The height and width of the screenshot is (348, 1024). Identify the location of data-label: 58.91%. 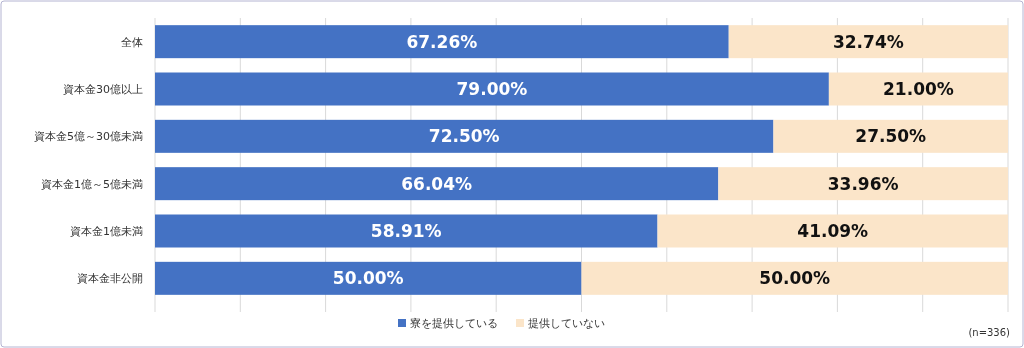
(406, 231).